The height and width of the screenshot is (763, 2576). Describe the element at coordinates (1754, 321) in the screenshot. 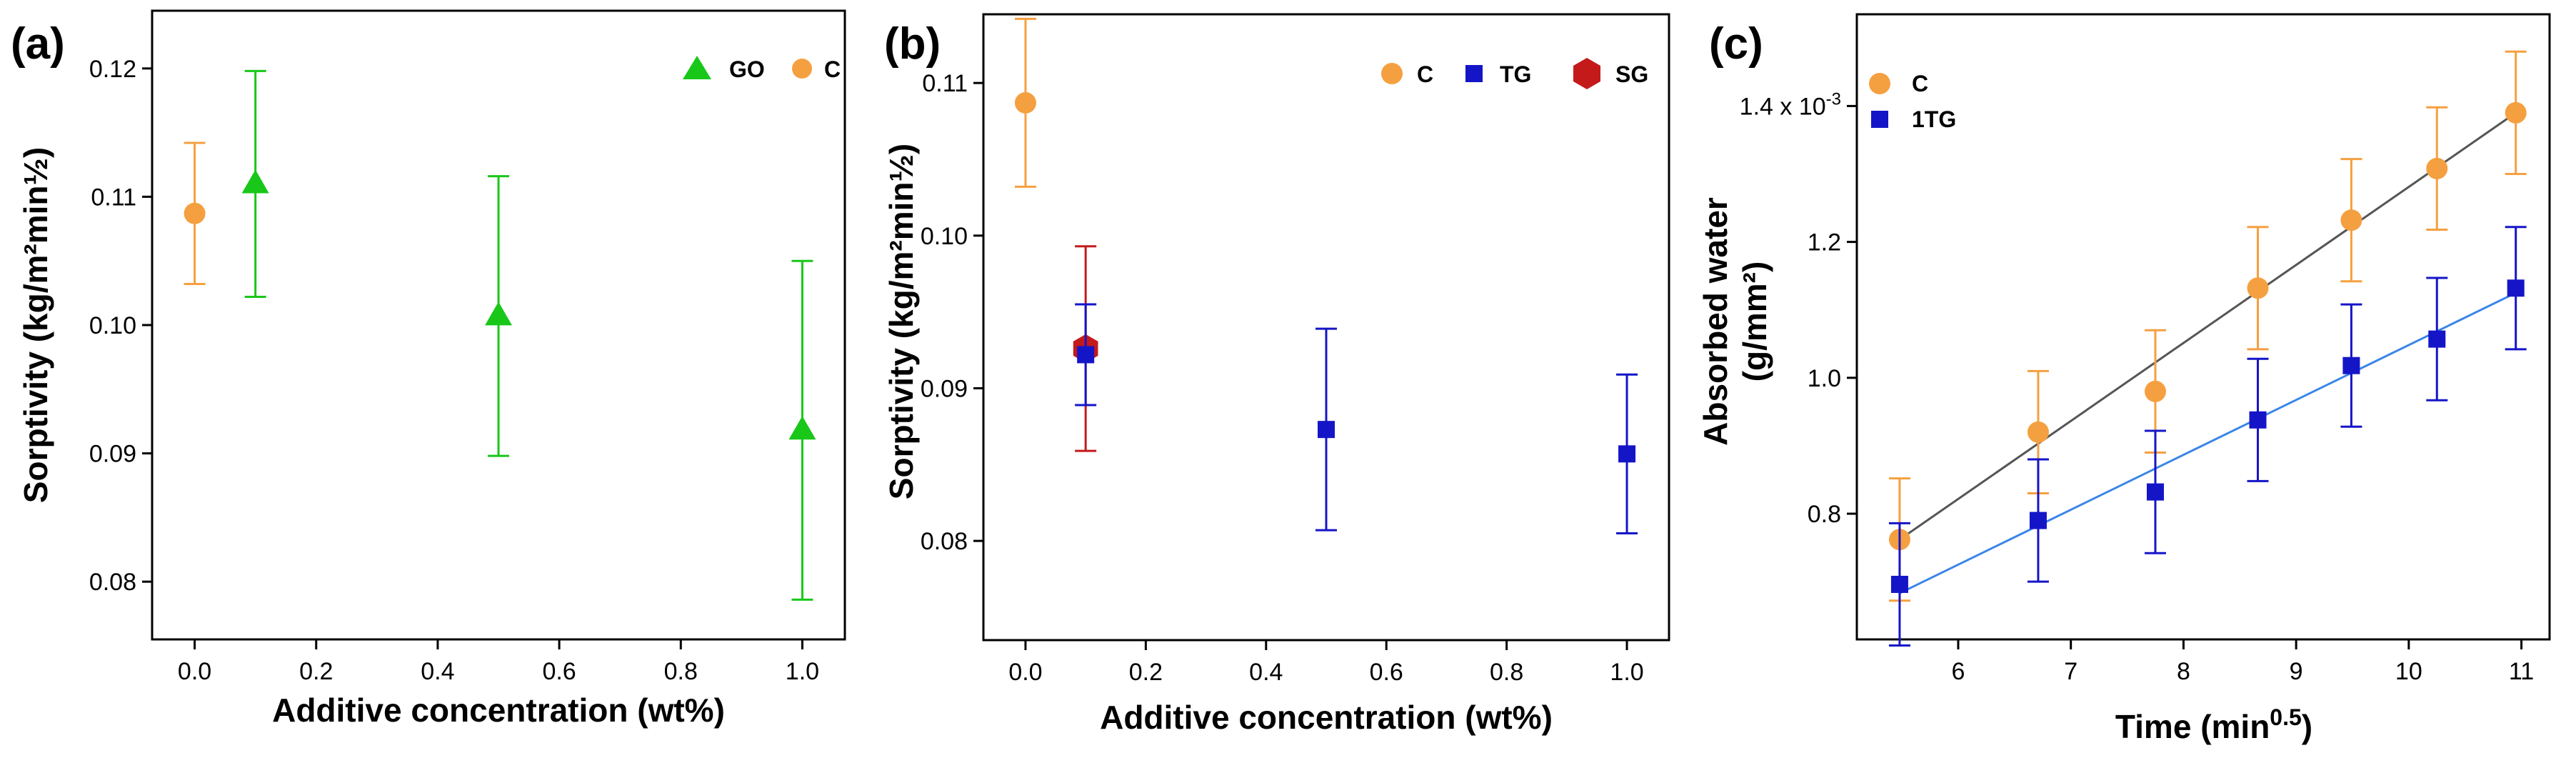

I see `panel-c-y-axis-label-line2: (g/mm²)` at that location.